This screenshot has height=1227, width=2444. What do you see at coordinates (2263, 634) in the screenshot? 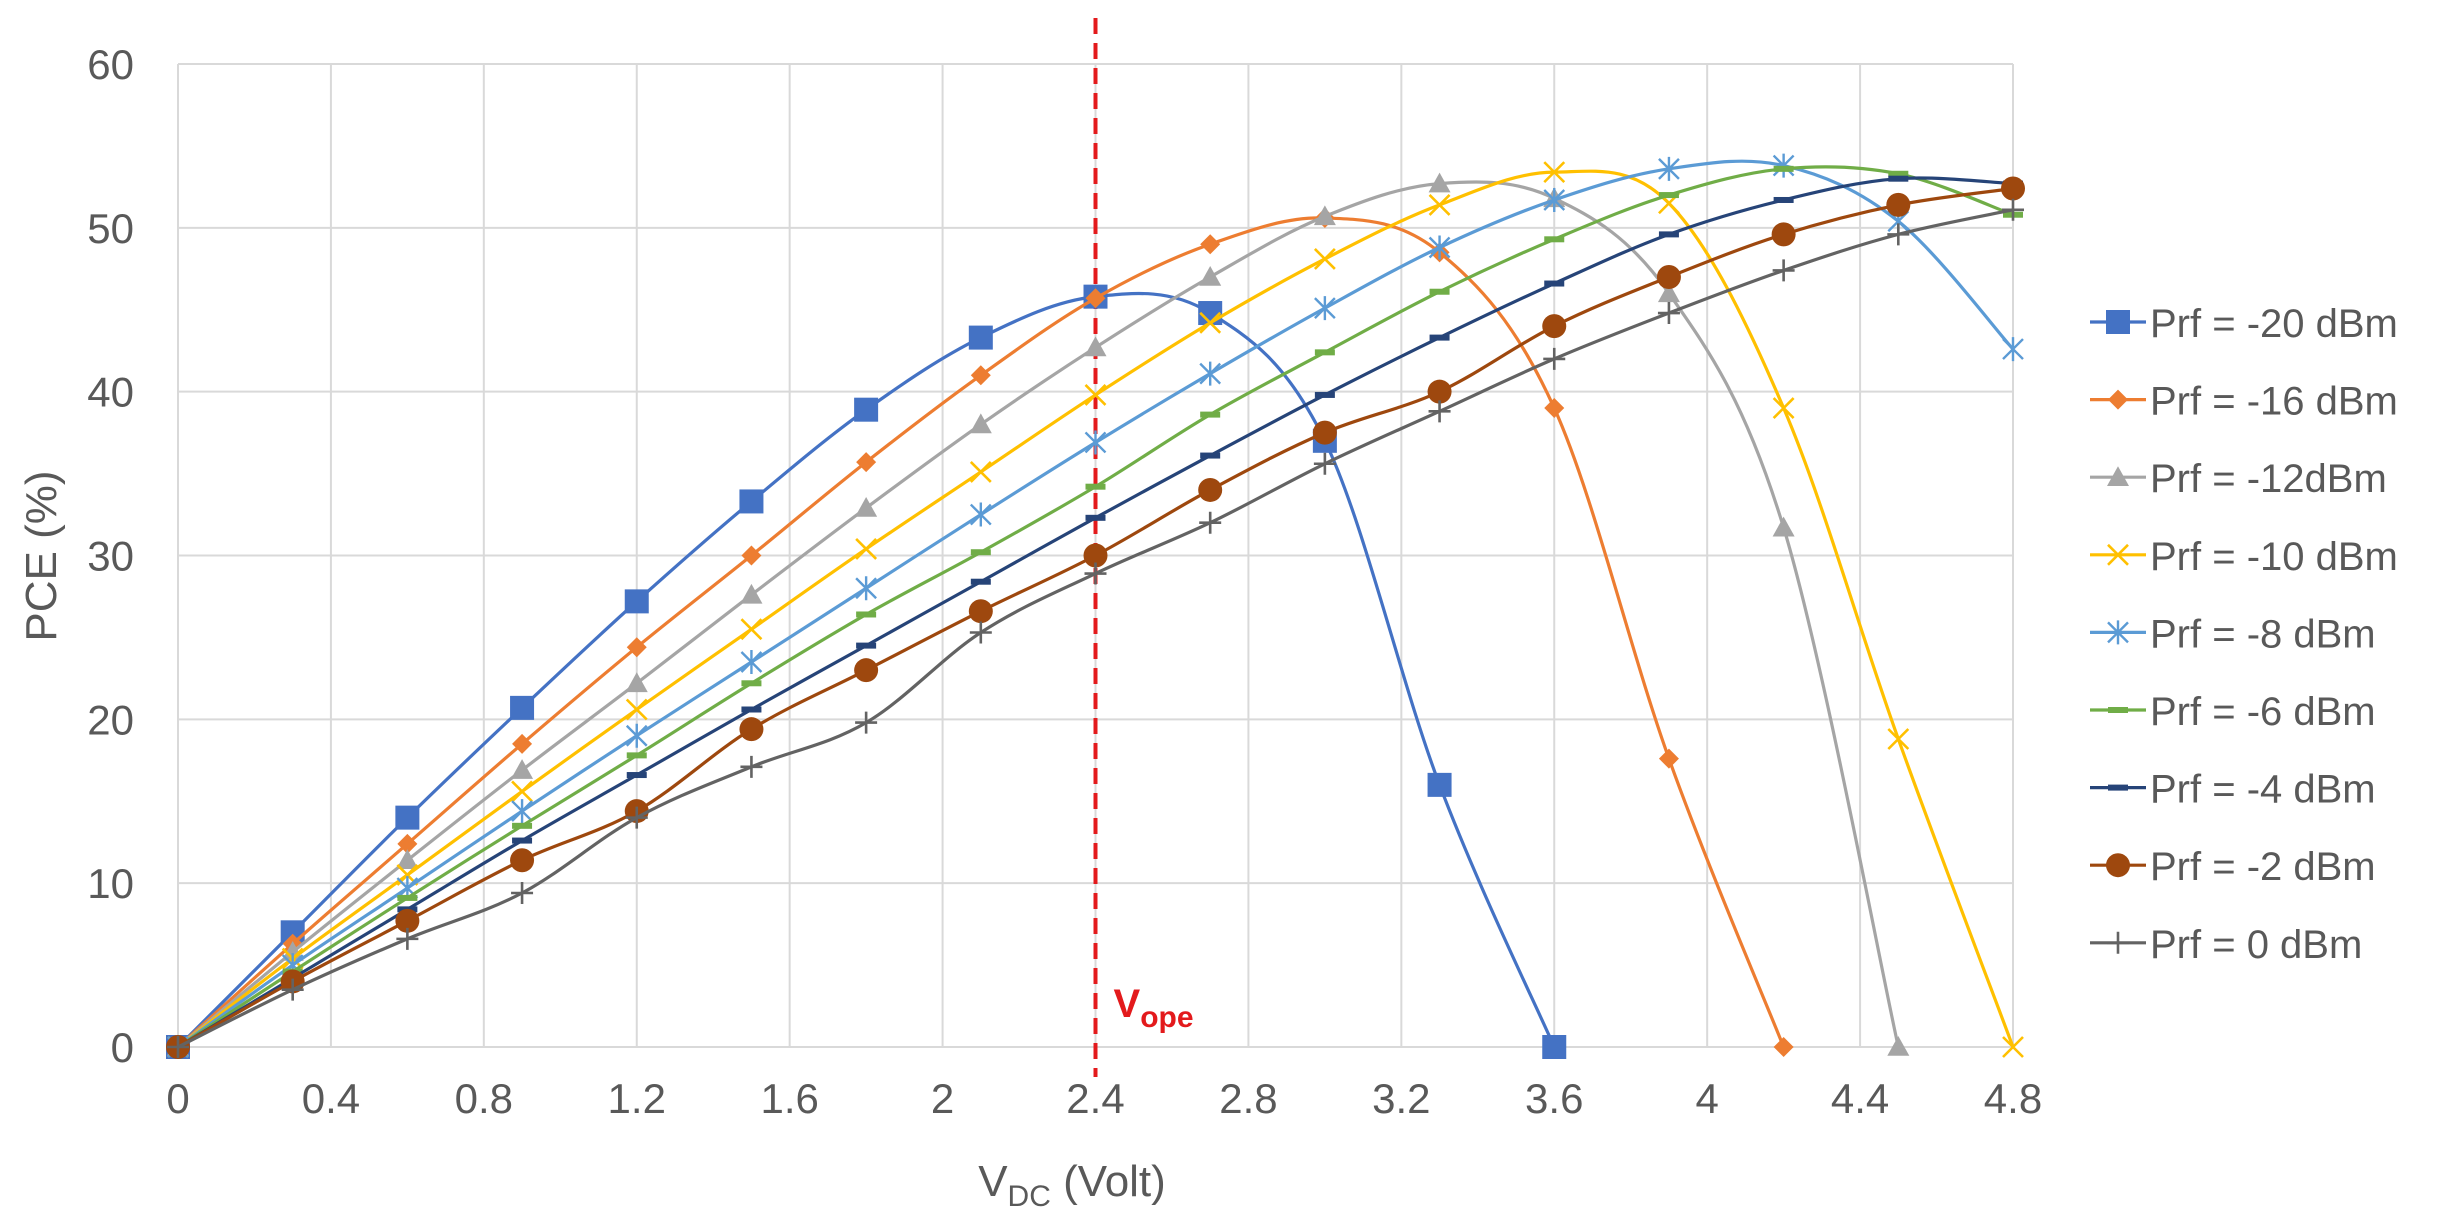
I see `legend-label: Prf = -8 dBm` at bounding box center [2263, 634].